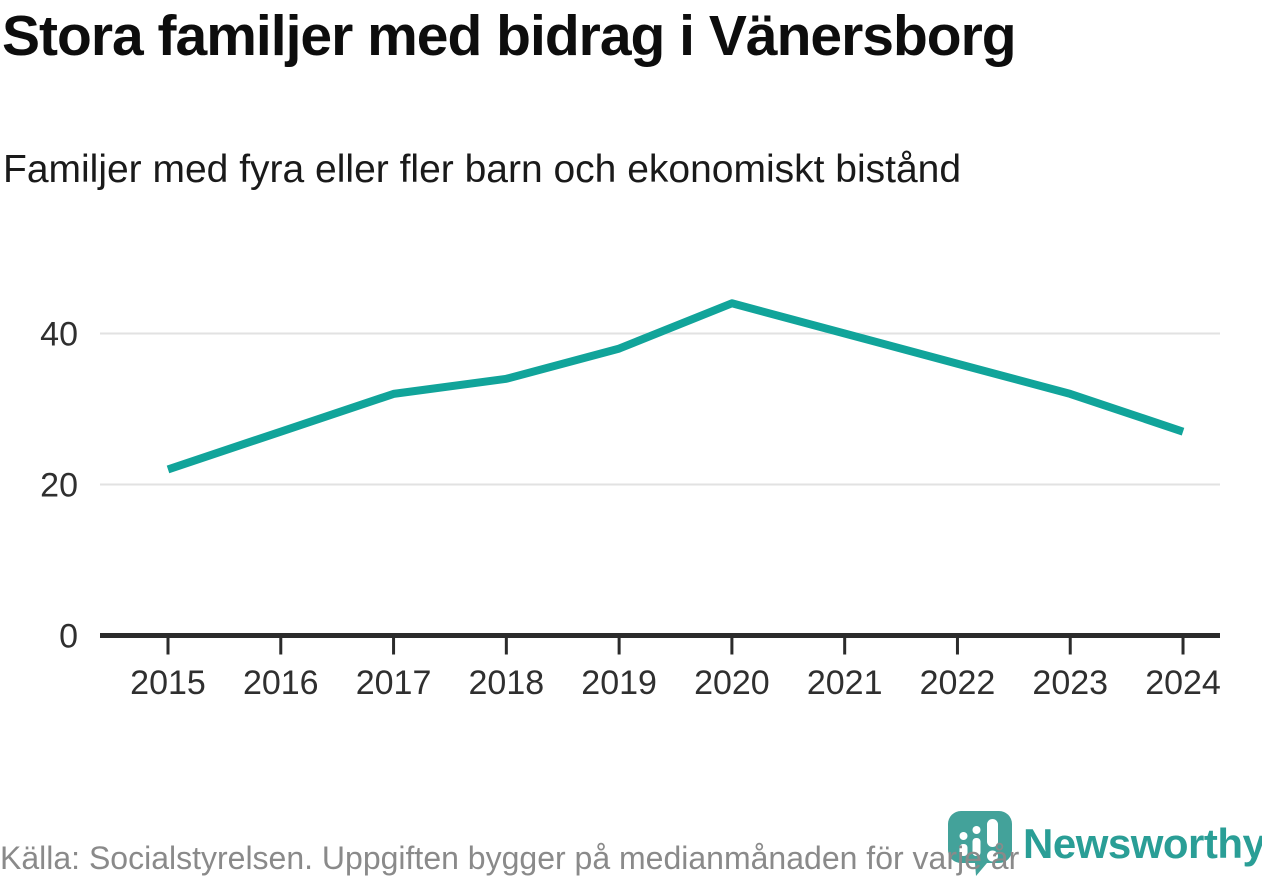 Image resolution: width=1262 pixels, height=879 pixels. What do you see at coordinates (1142, 843) in the screenshot?
I see `brand-wordmark: Newsworthy` at bounding box center [1142, 843].